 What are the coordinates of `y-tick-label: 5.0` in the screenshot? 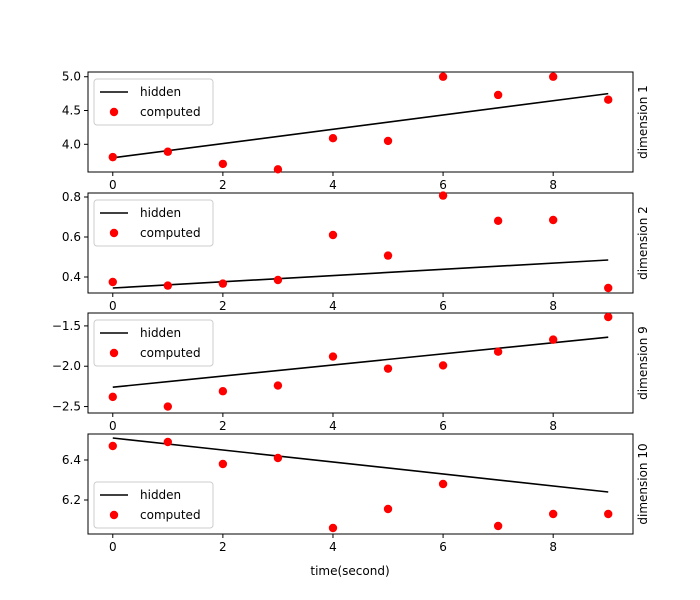 It's located at (71, 77).